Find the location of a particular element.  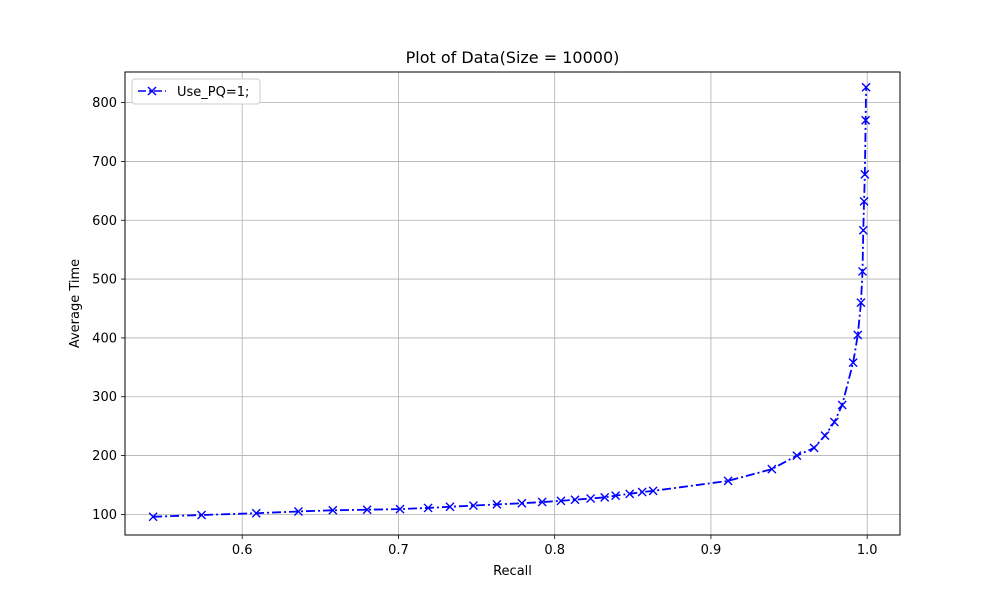

y-tick-label: 400 is located at coordinates (104, 338).